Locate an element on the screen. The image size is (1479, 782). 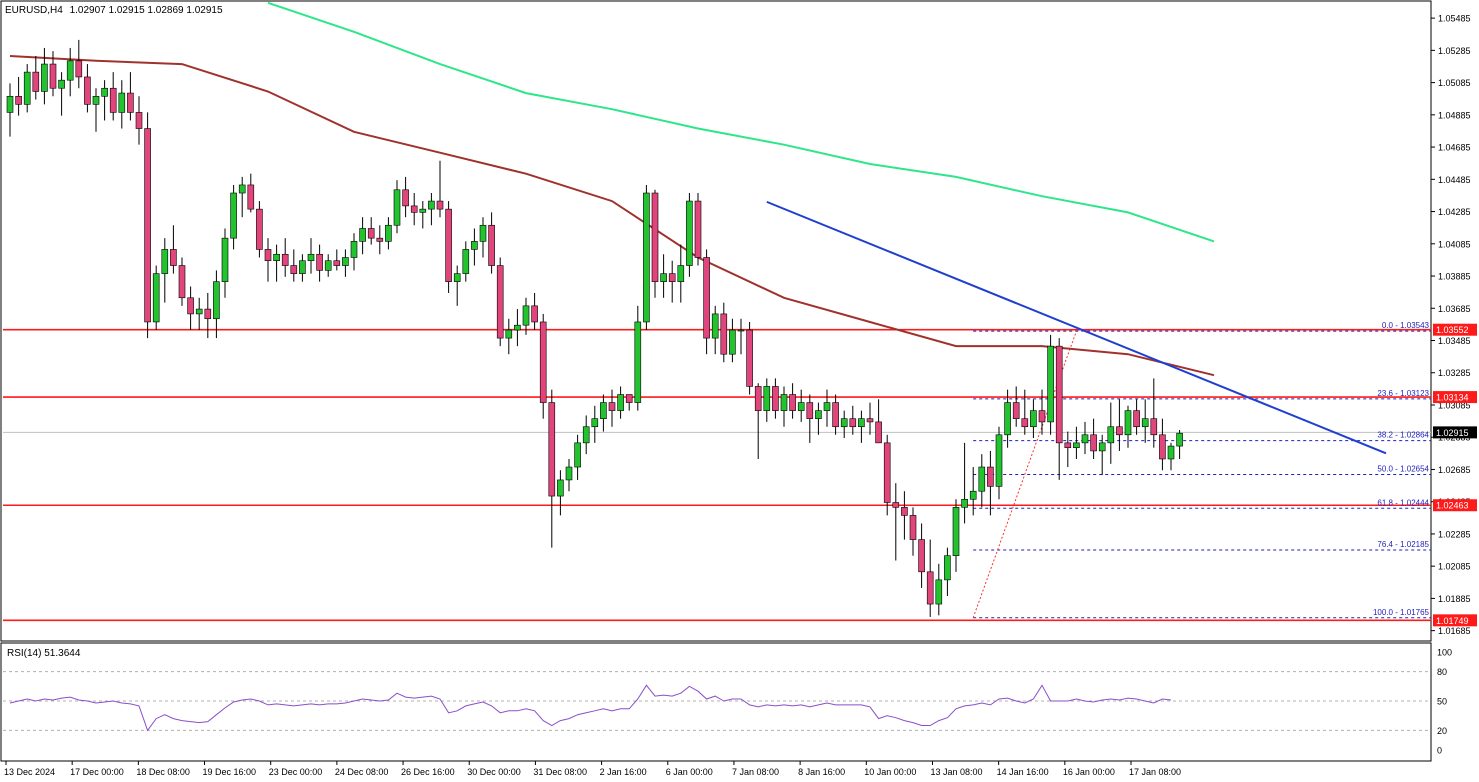
price-tick-label: 1.05085 is located at coordinates (1454, 83).